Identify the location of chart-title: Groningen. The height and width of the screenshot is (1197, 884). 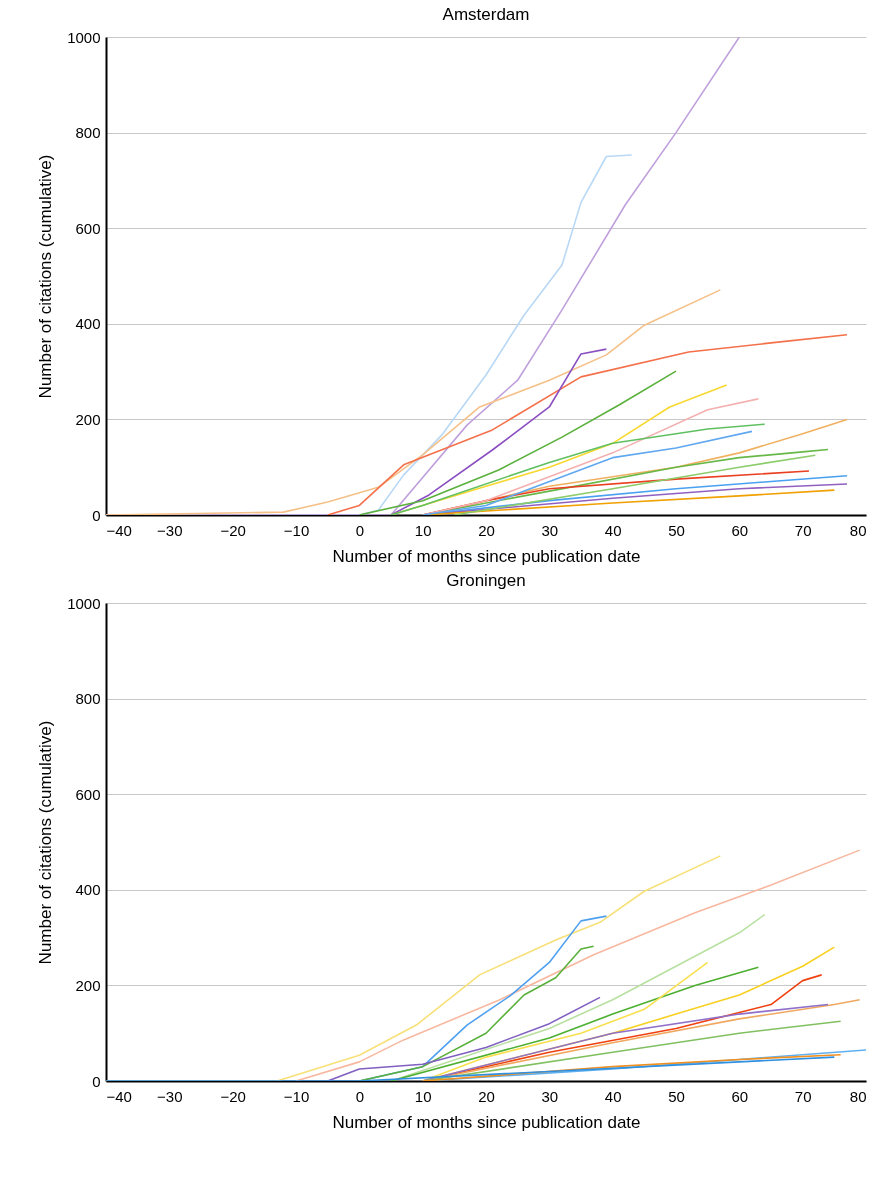
(486, 580).